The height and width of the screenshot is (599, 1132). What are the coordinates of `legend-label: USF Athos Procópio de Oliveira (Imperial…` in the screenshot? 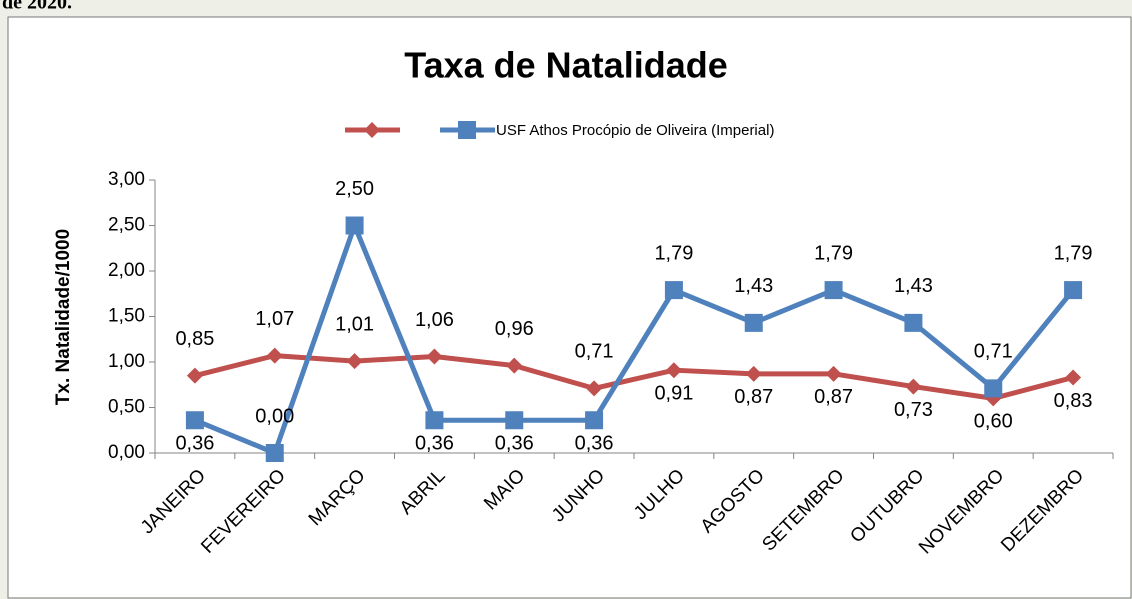 It's located at (635, 130).